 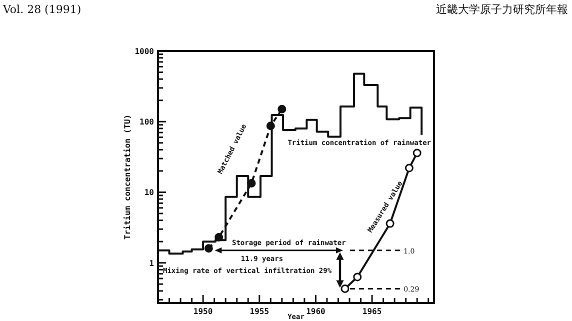 What do you see at coordinates (42, 9) in the screenshot?
I see `text: Vol. 28 (1991)` at bounding box center [42, 9].